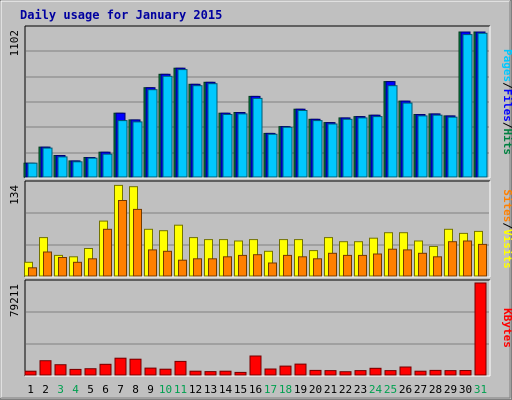  I want to click on legend-label: KBytes, so click(506, 328).